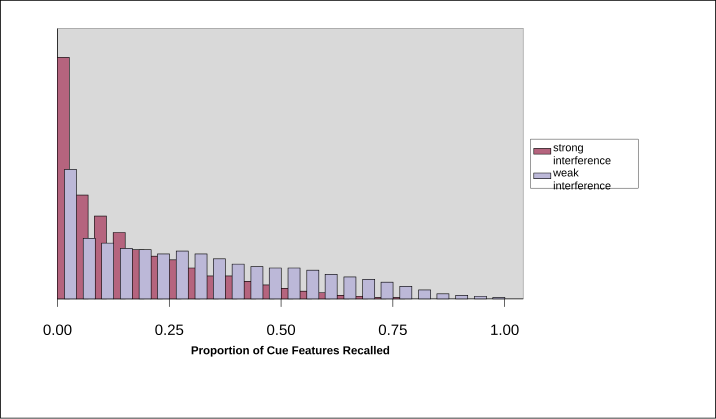  I want to click on x-tick-label: 1.00, so click(505, 330).